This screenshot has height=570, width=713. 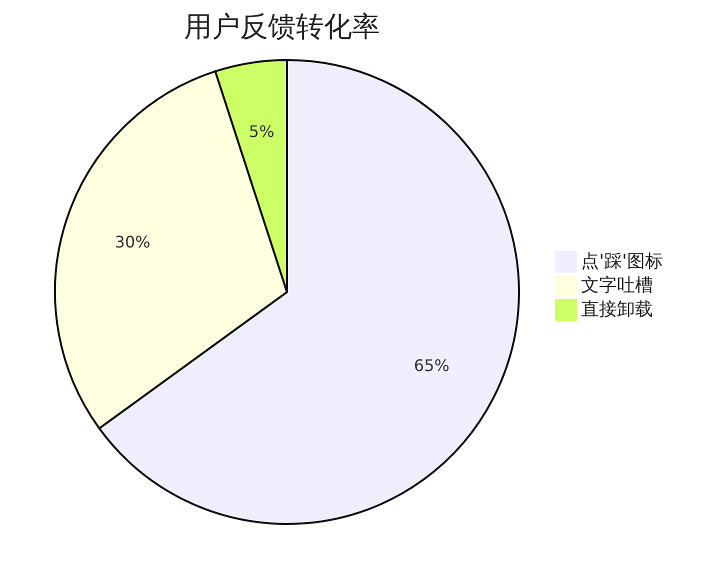 I want to click on legend-label: 文字吐槽, so click(x=617, y=285).